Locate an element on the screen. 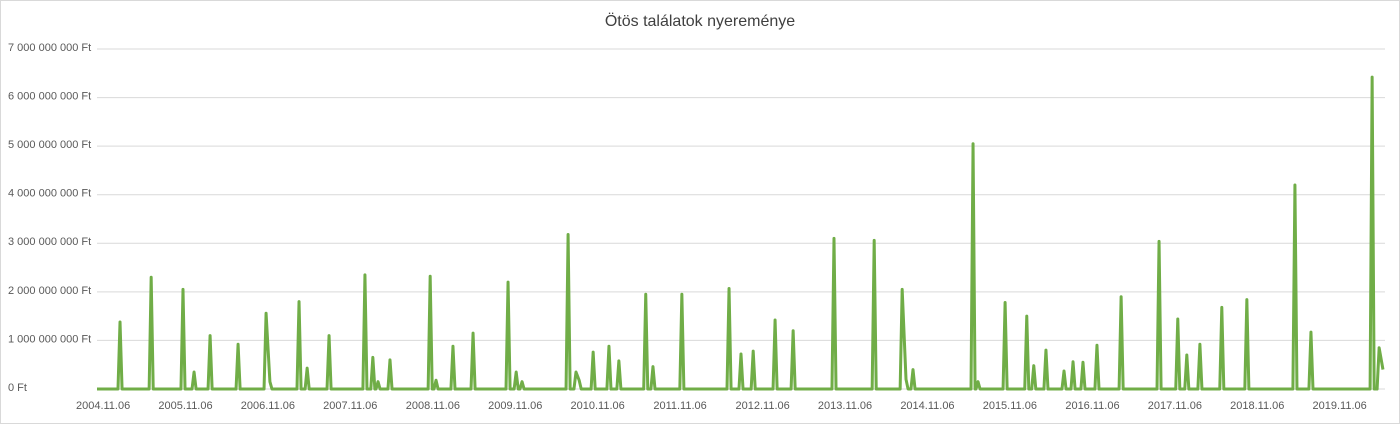 The width and height of the screenshot is (1400, 424). y-tick-label: 2 000 000 000 Ft is located at coordinates (49, 291).